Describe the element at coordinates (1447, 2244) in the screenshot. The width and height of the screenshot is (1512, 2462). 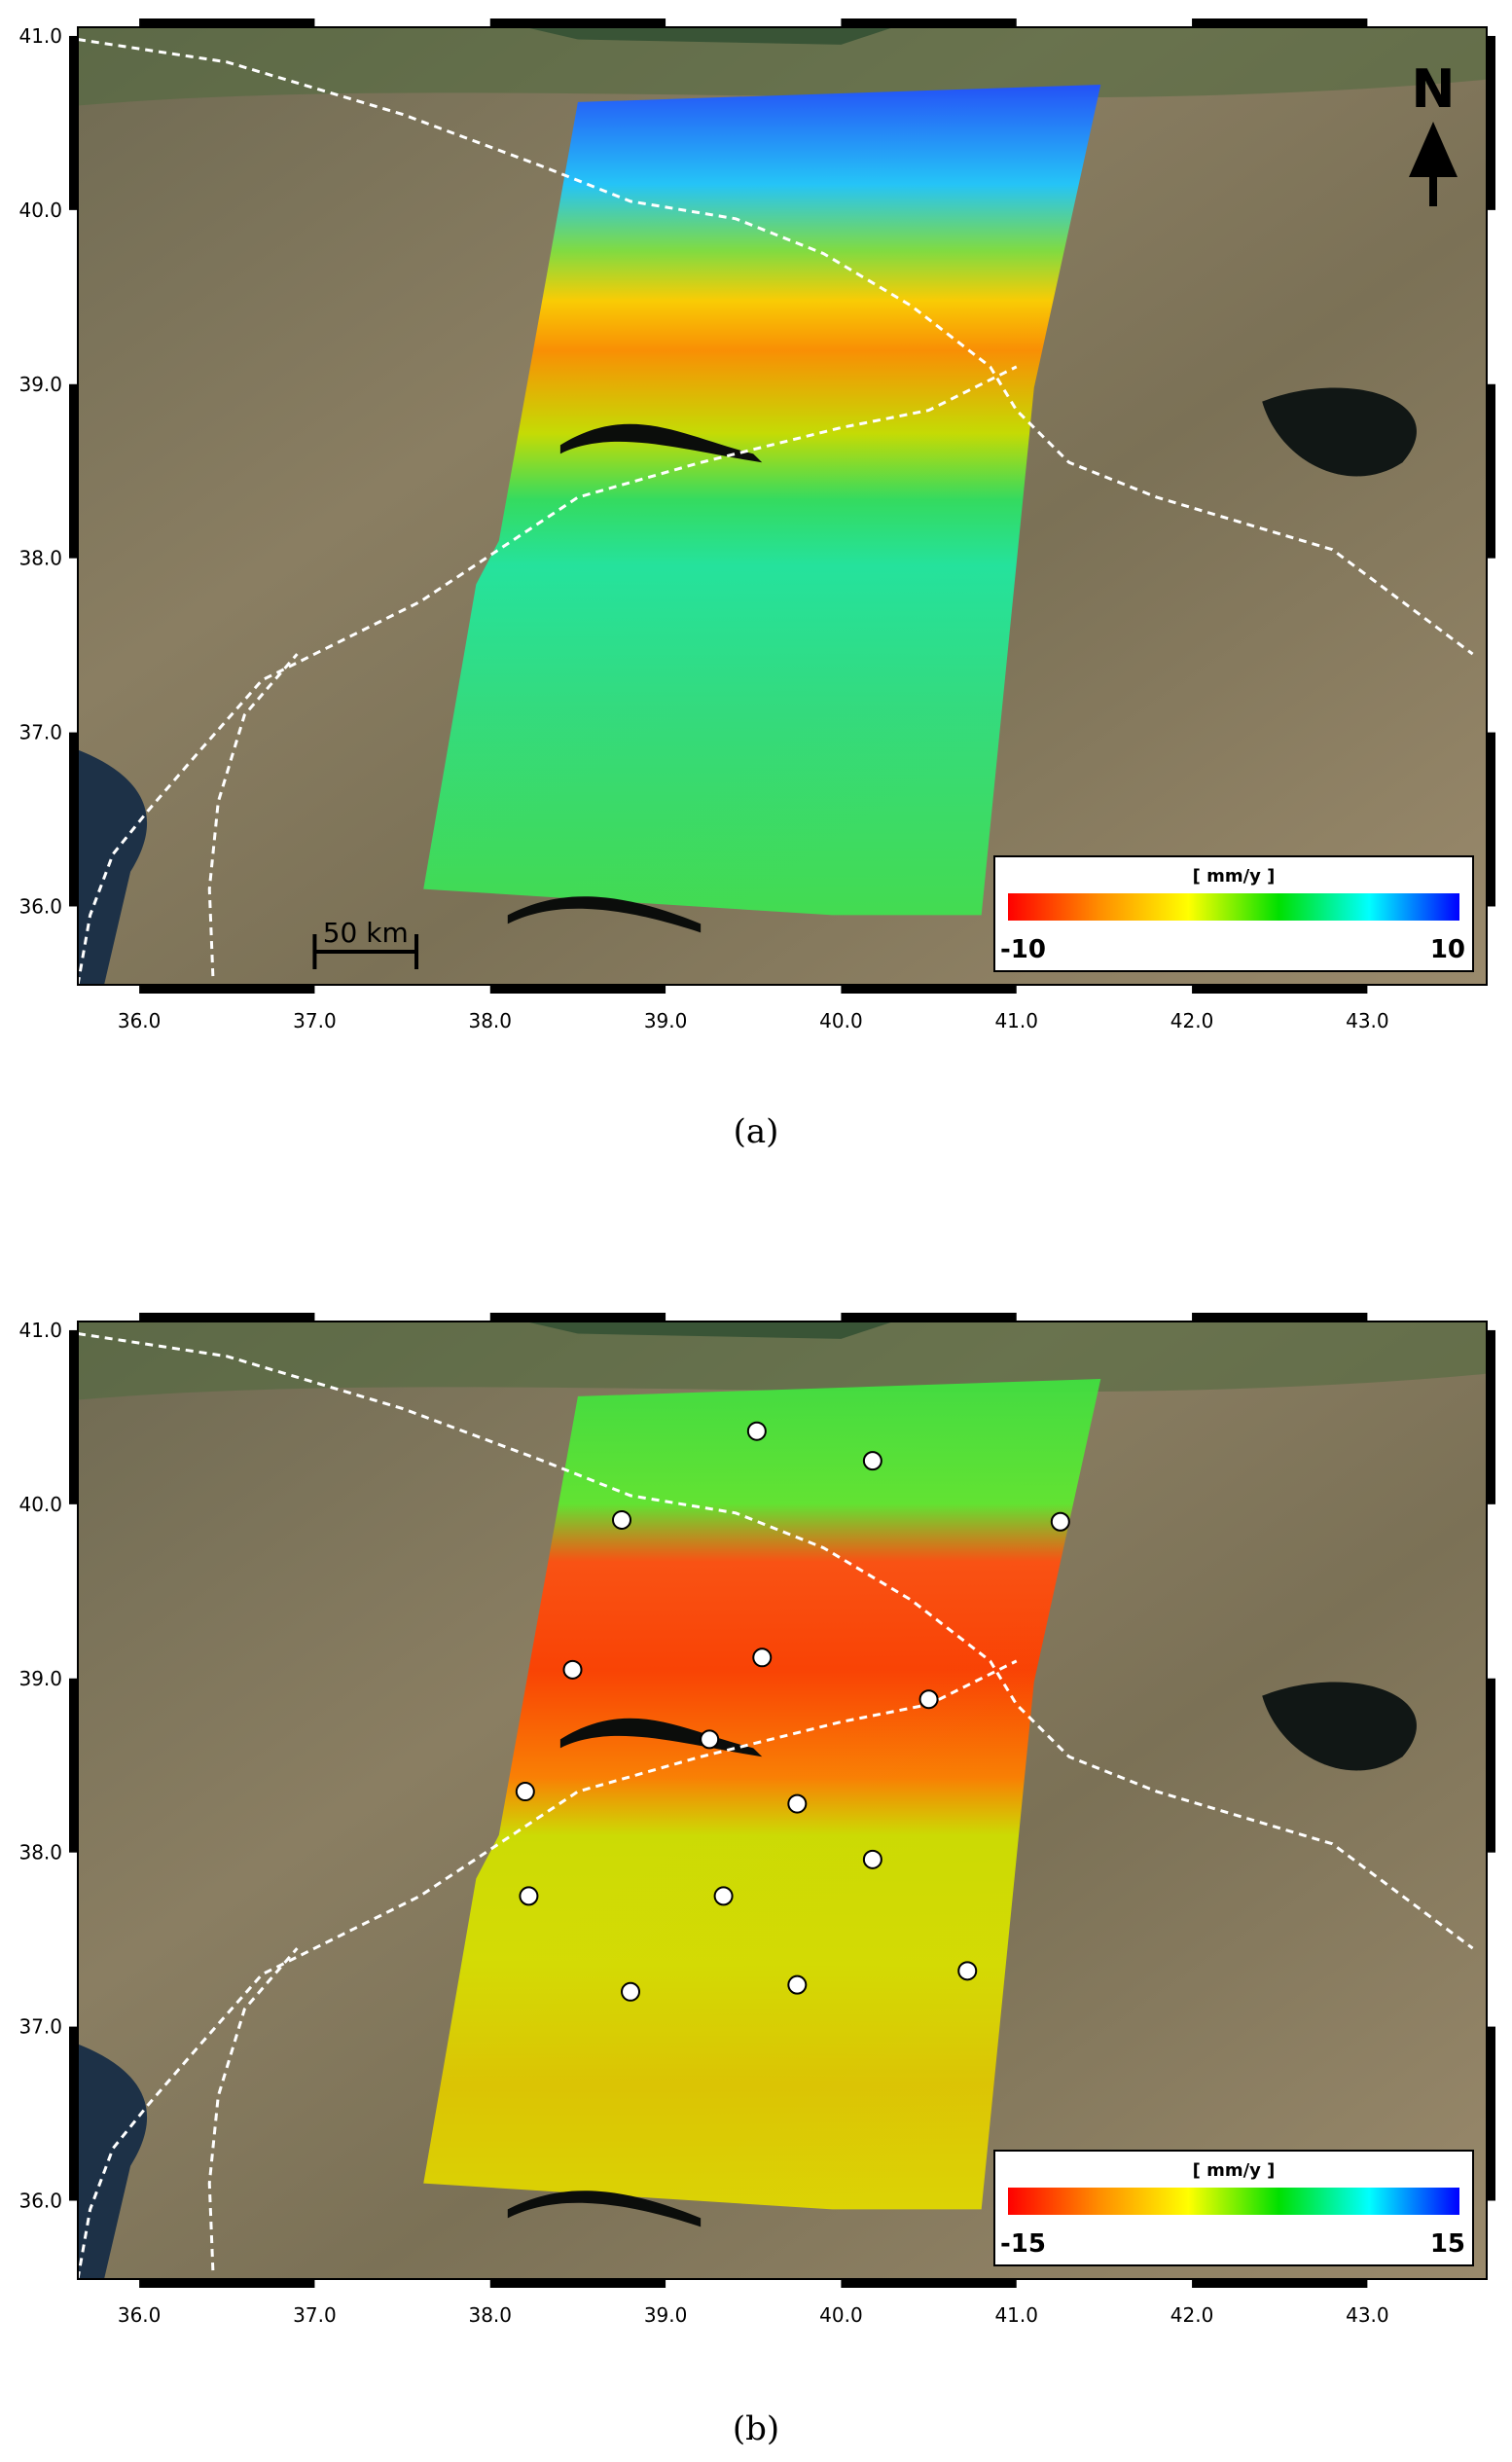
I see `colorbar-max-label: 15` at that location.